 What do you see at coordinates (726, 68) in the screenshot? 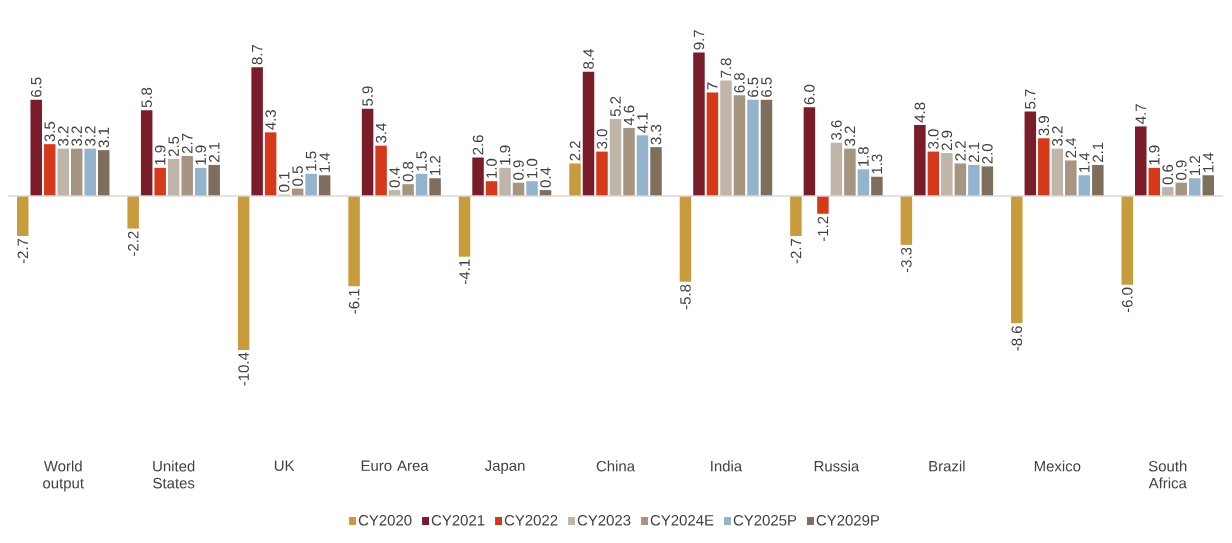
I see `data-label: 7.8` at bounding box center [726, 68].